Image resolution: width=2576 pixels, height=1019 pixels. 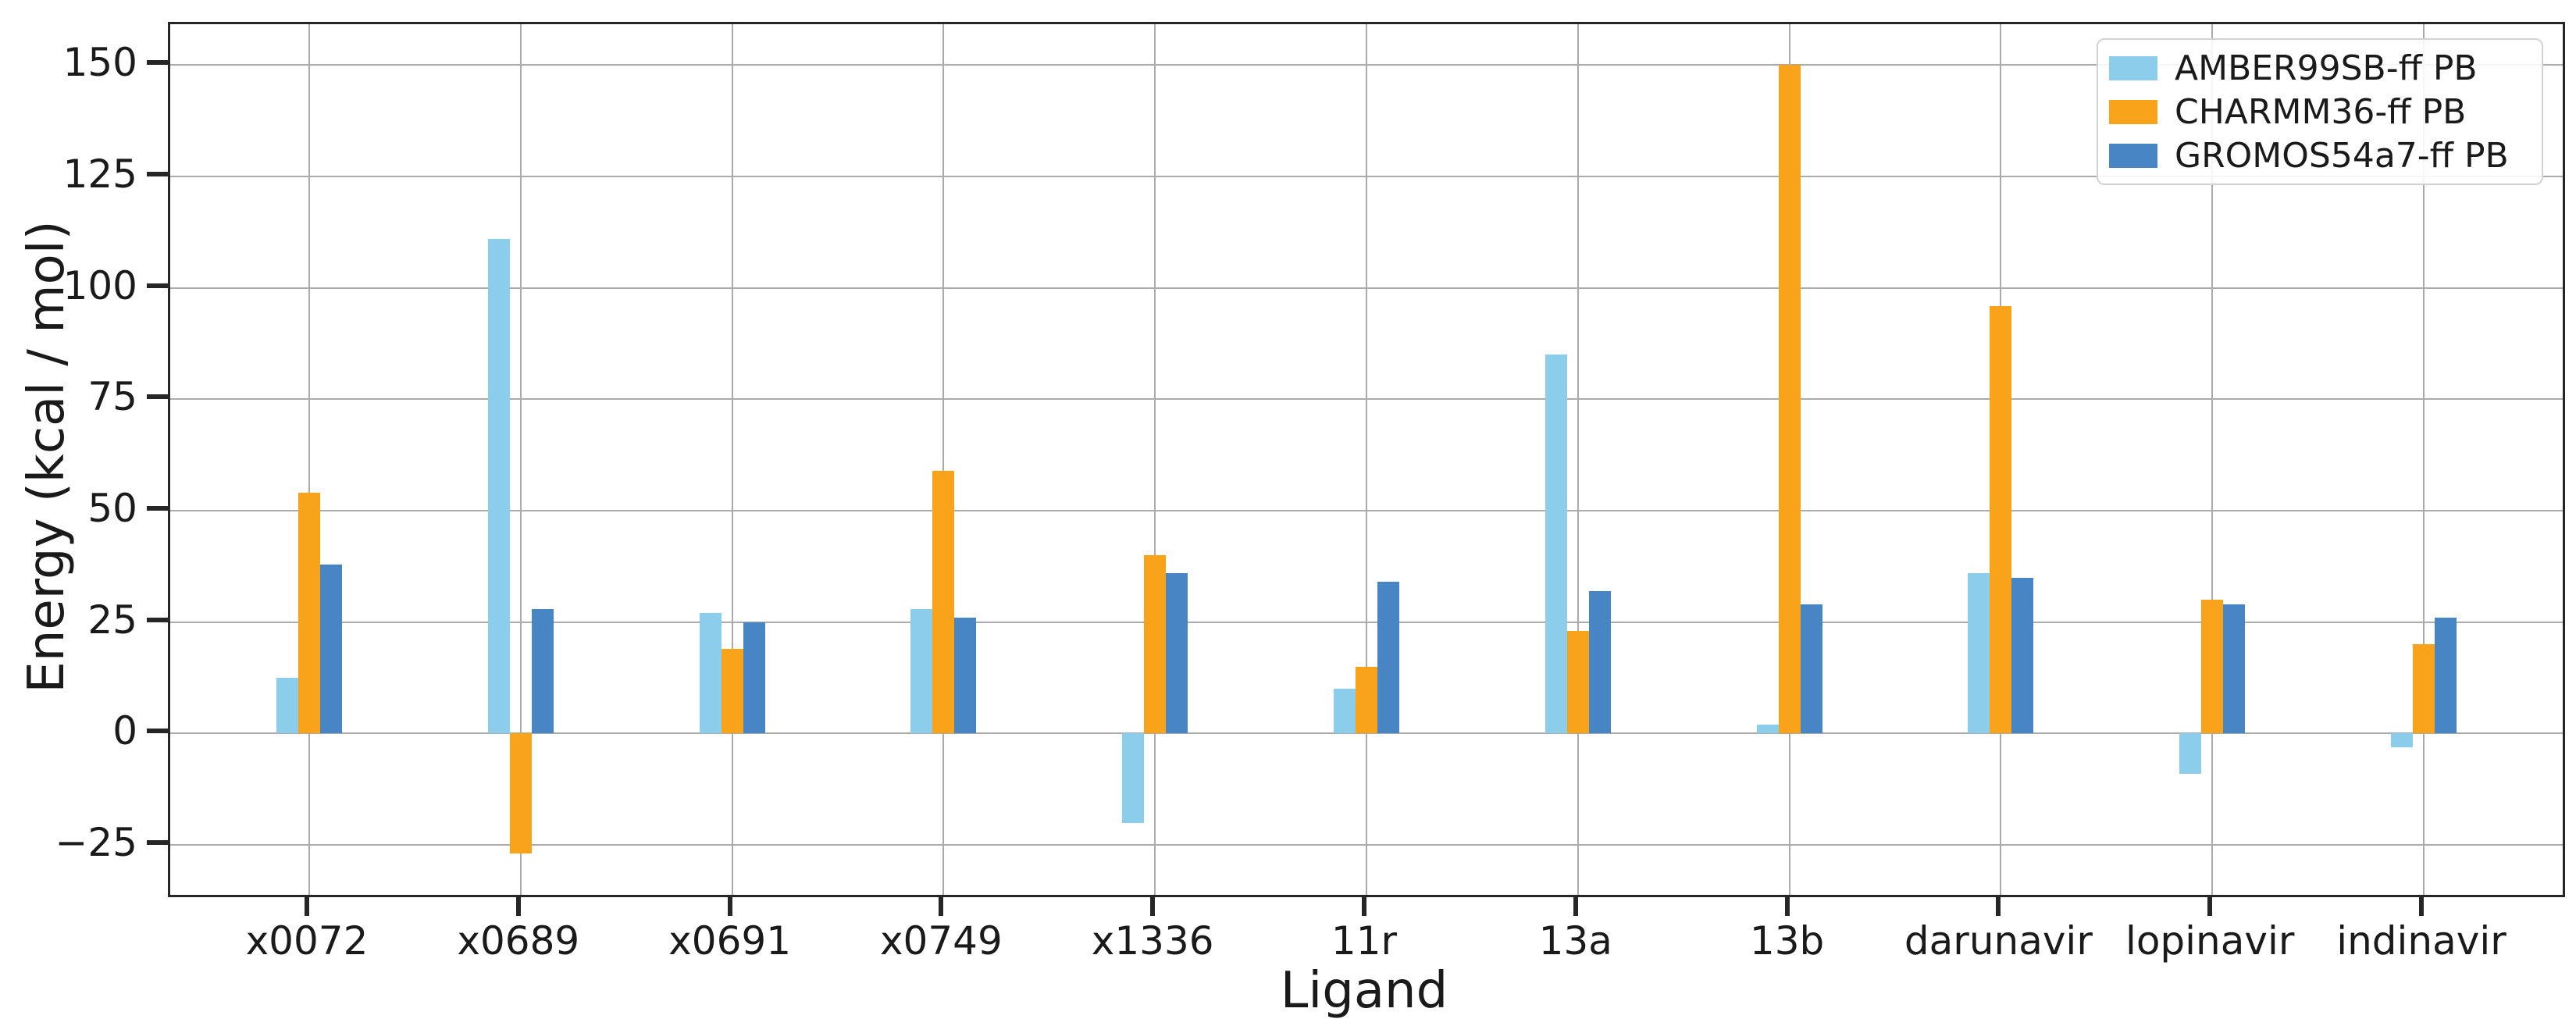 What do you see at coordinates (331, 649) in the screenshot?
I see `bar-x0072-GROMOS54a7-ff PB` at bounding box center [331, 649].